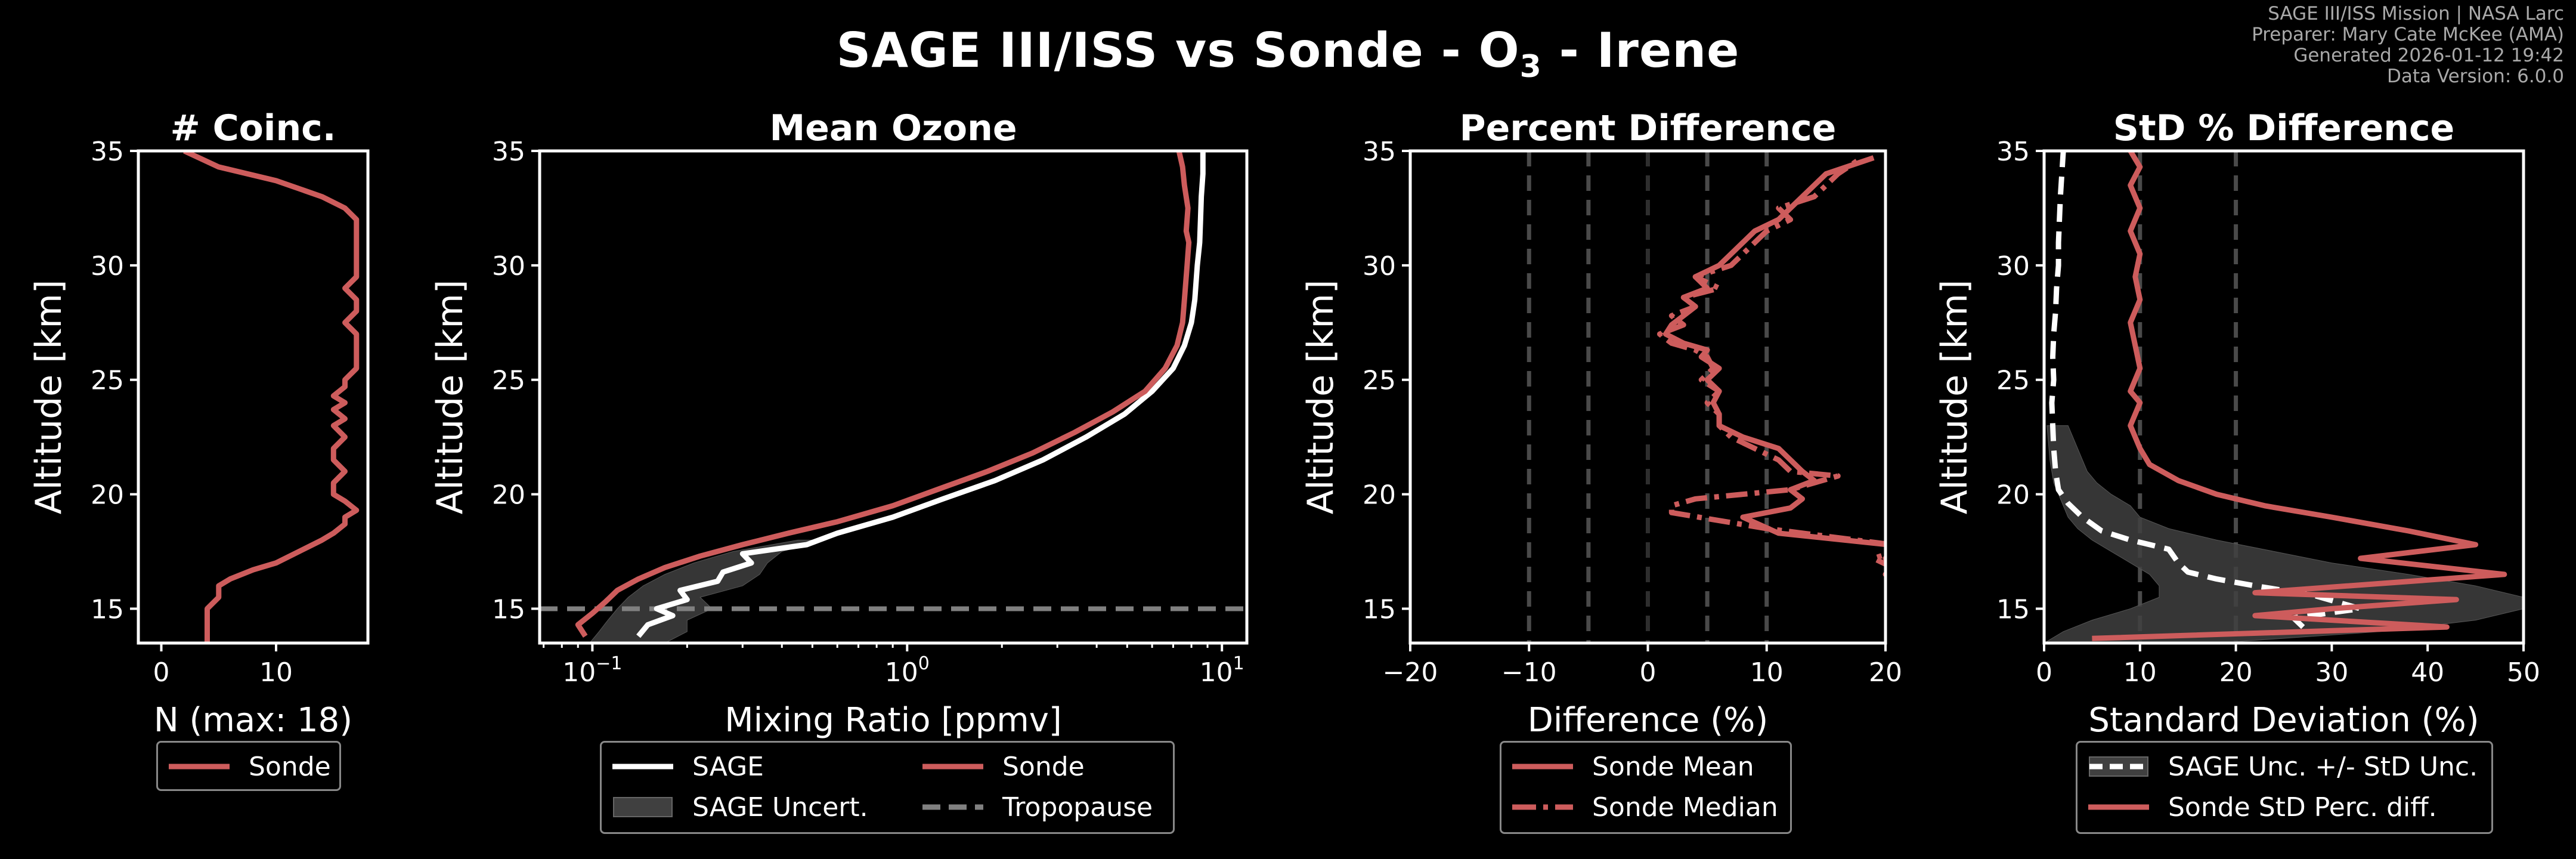 The width and height of the screenshot is (2576, 859). What do you see at coordinates (1036, 807) in the screenshot?
I see `legend-item: Tropopause` at bounding box center [1036, 807].